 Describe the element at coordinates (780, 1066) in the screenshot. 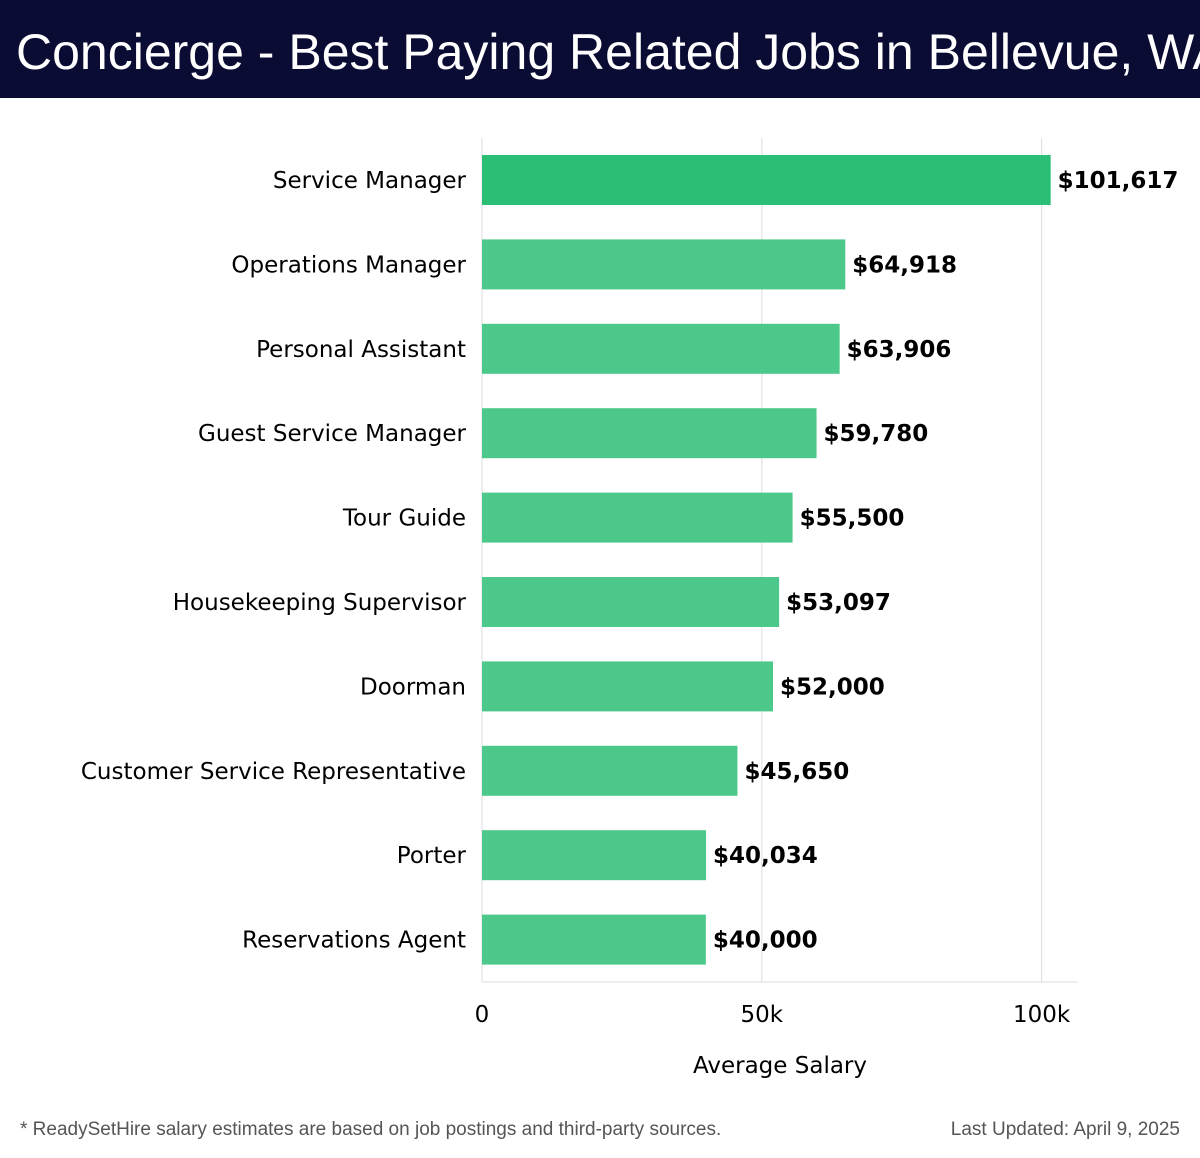

I see `x-axis-label: Average Salary` at that location.